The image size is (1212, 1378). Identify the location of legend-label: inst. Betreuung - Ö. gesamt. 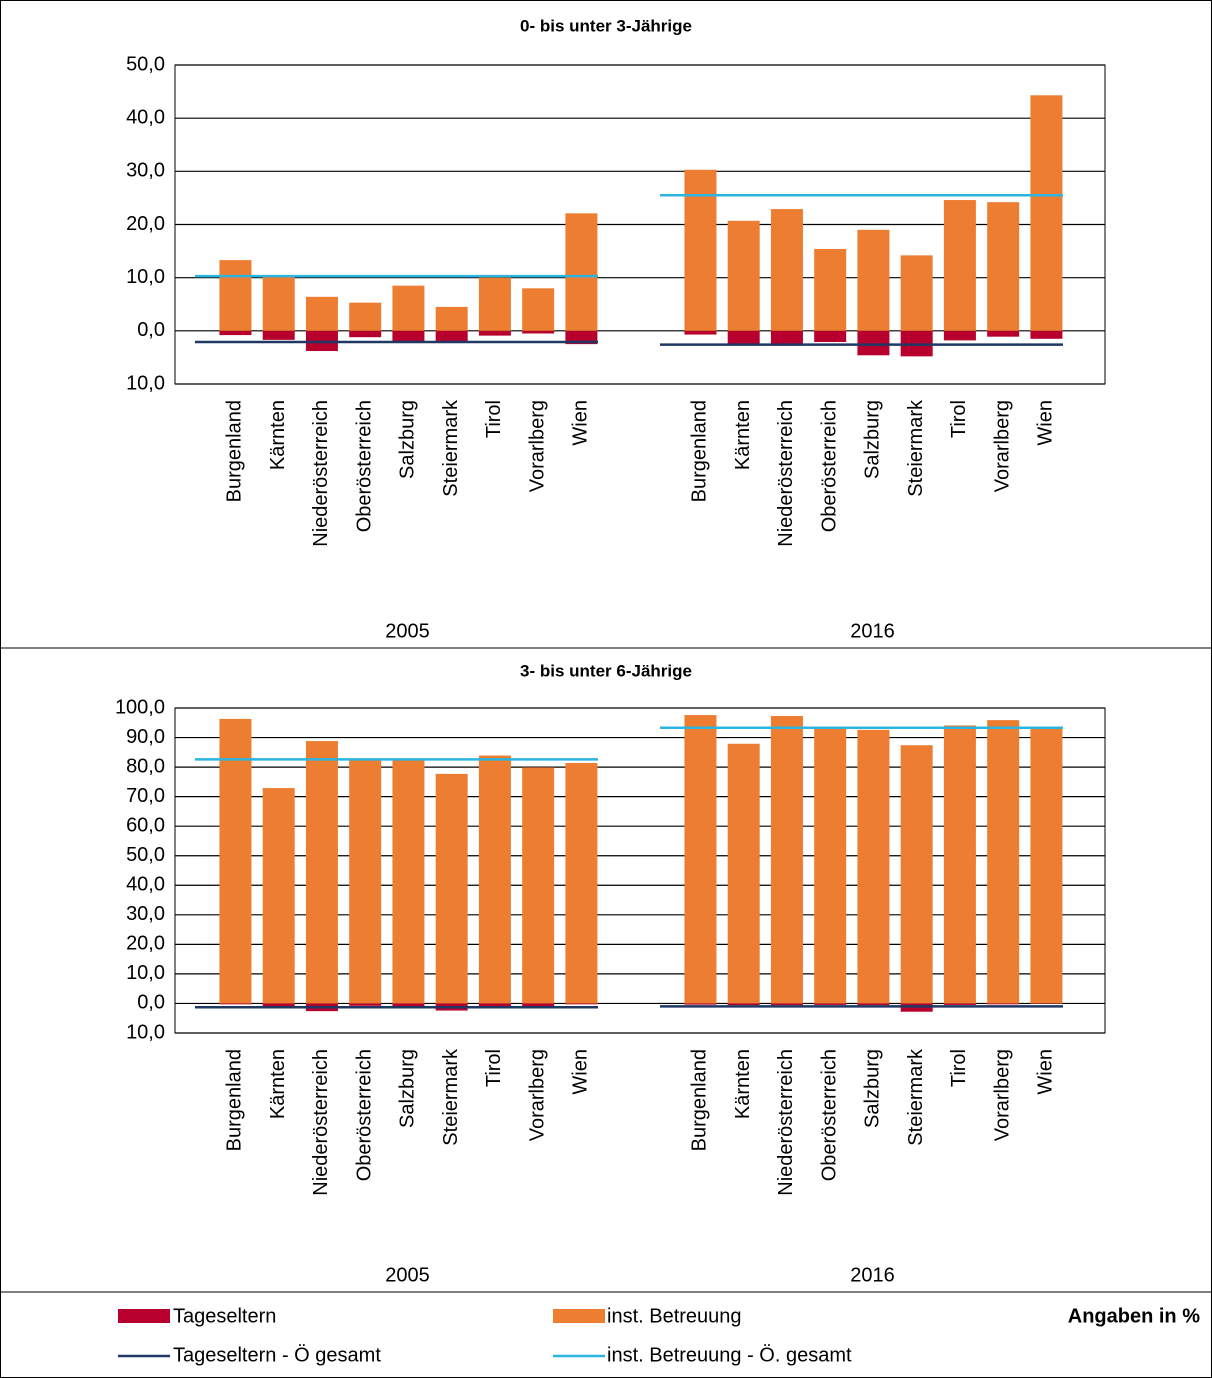
(729, 1355).